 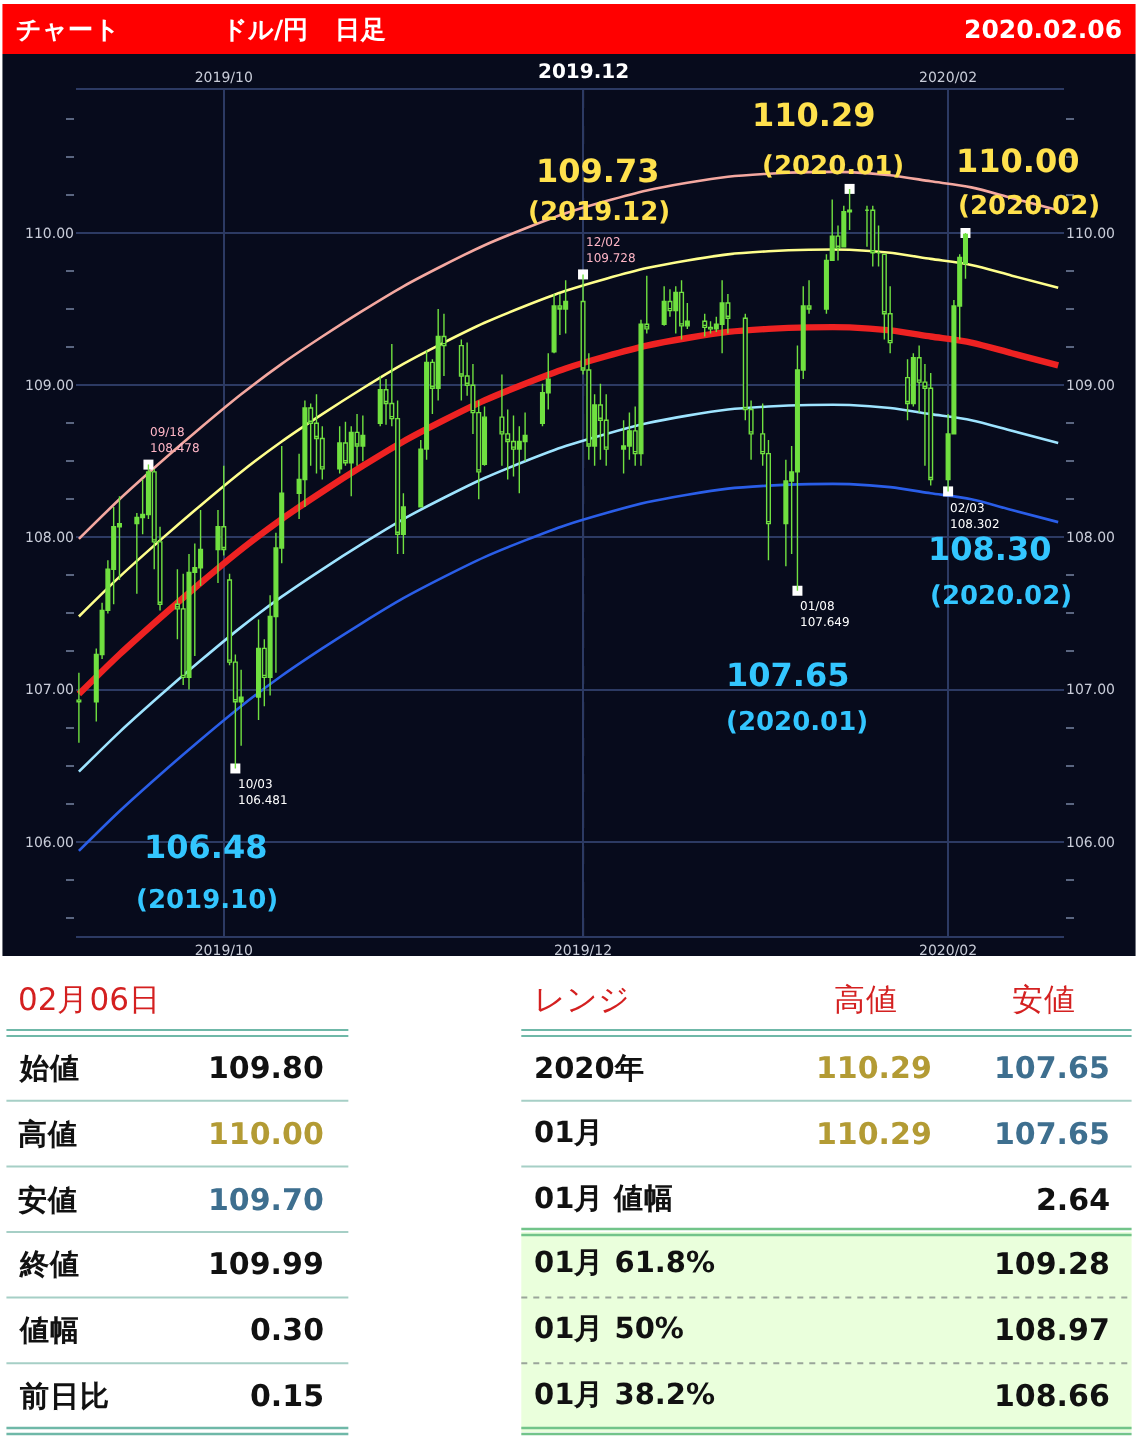 What do you see at coordinates (48, 1200) in the screenshot?
I see `category-label: 安値` at bounding box center [48, 1200].